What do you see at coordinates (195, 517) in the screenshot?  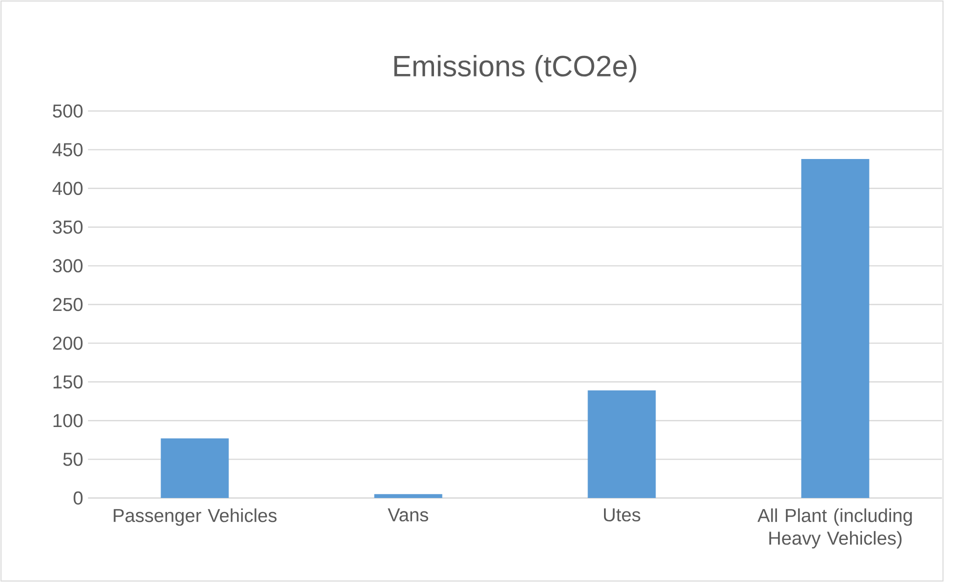 I see `x-tick-label: Passenger Vehicles` at bounding box center [195, 517].